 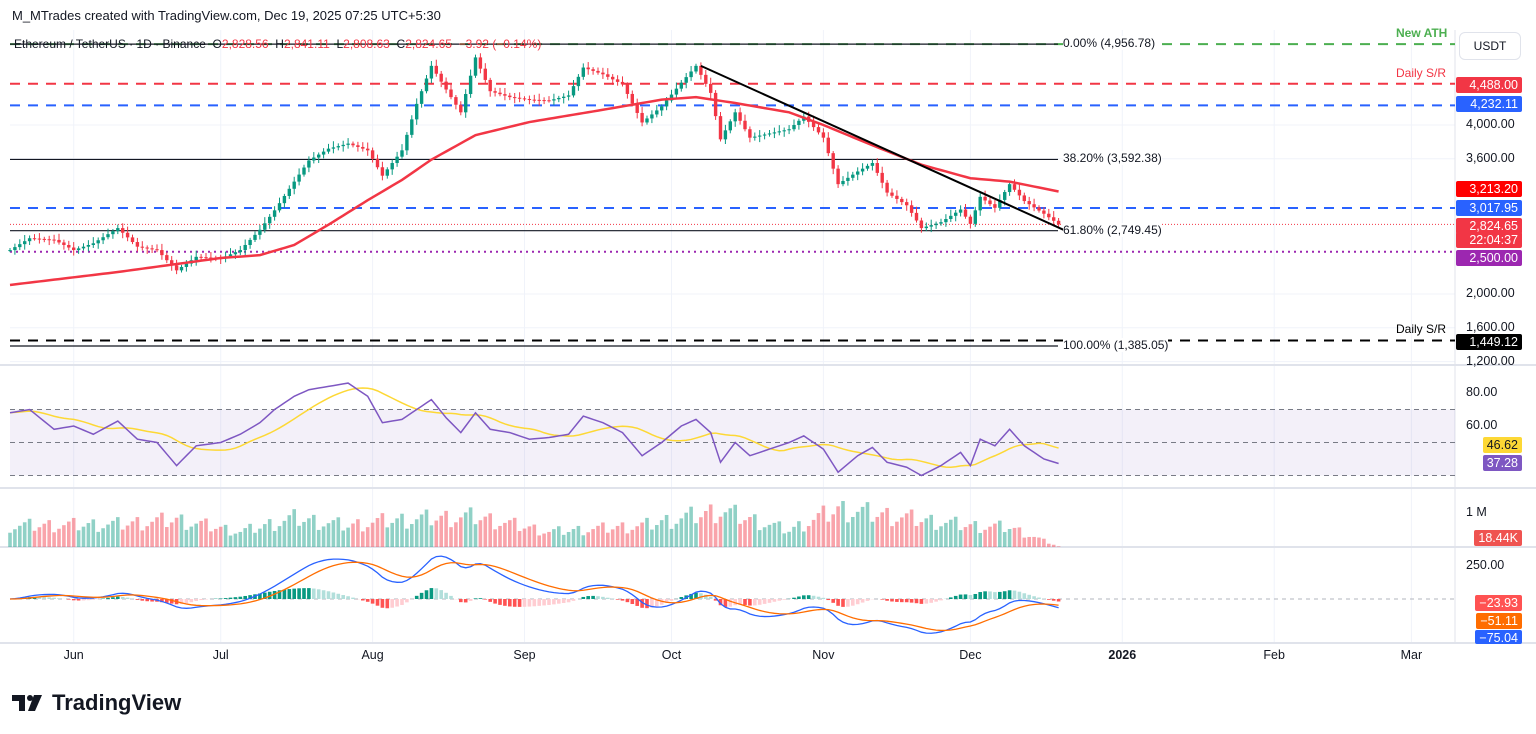 I want to click on badge-1449: 1,449.12, so click(x=1489, y=342).